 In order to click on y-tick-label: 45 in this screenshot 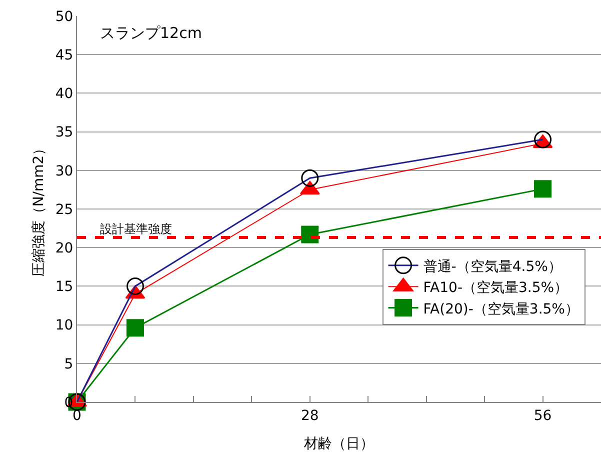, I will do `click(64, 56)`.